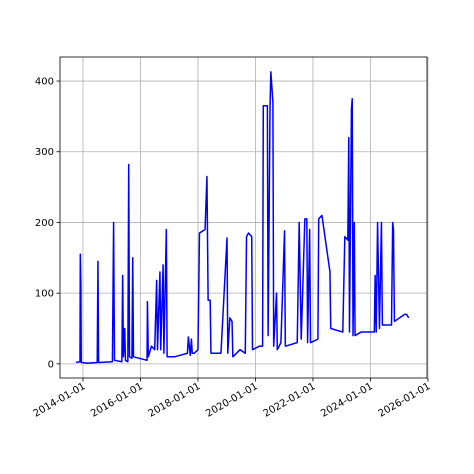 This screenshot has width=474, height=474. Describe the element at coordinates (44, 82) in the screenshot. I see `y-tick-label: 400` at that location.